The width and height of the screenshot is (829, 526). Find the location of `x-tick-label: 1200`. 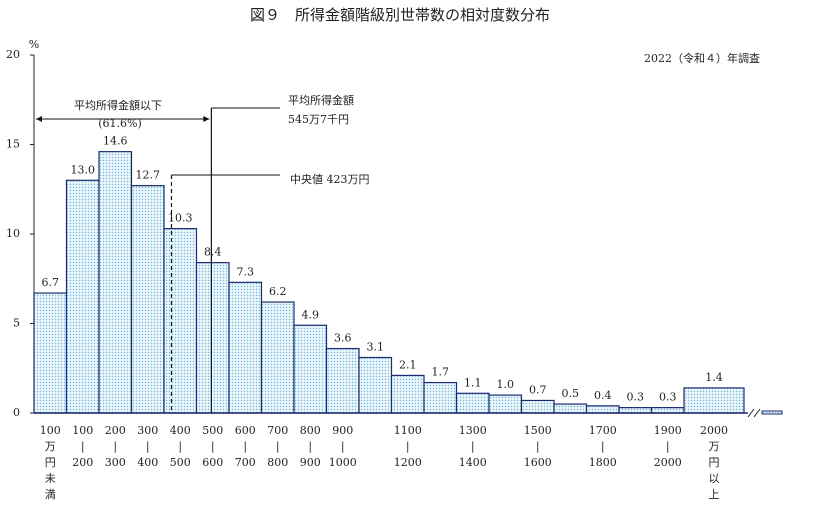

x-tick-label: 1200 is located at coordinates (408, 462).